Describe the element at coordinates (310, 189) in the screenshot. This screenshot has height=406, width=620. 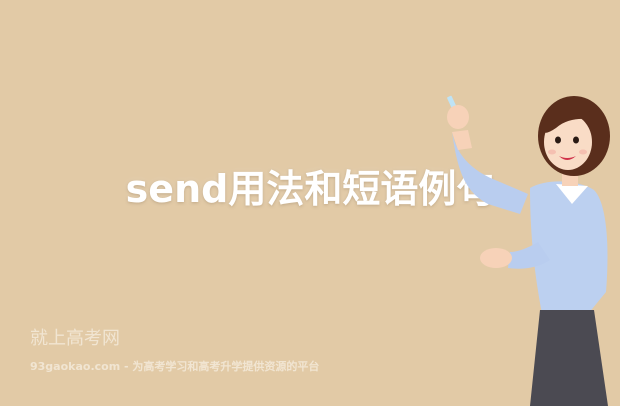
I see `banner-title: send用法和短语例句` at that location.